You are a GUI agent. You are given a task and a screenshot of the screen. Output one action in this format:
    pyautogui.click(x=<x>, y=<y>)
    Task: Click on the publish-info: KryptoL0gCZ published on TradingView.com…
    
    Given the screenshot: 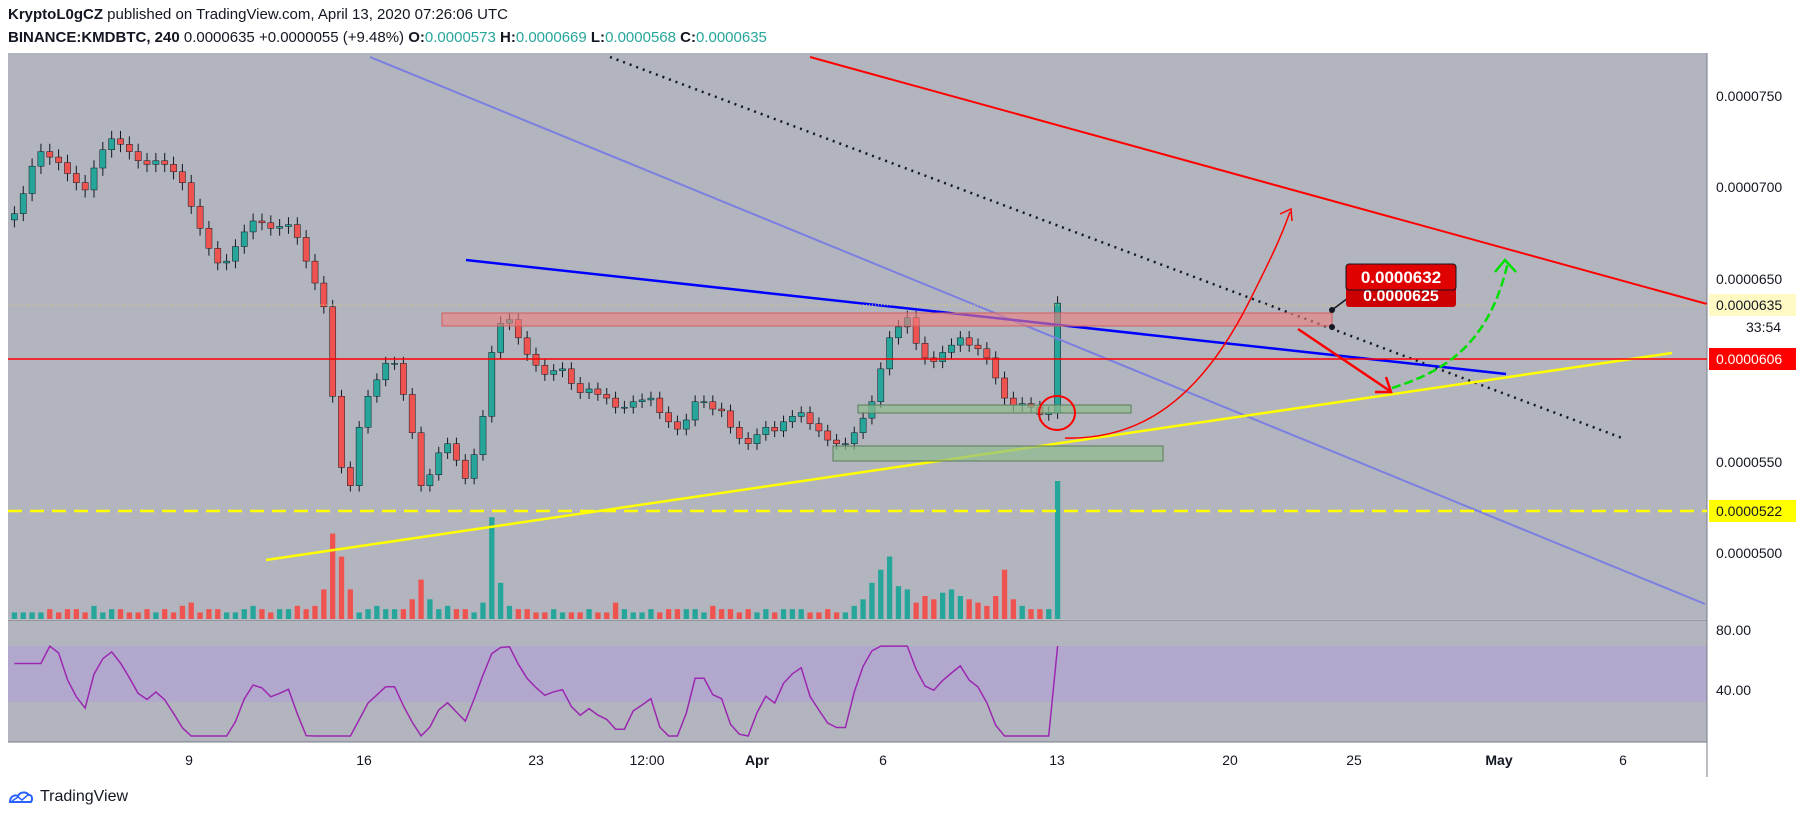 What is the action you would take?
    pyautogui.click(x=258, y=14)
    